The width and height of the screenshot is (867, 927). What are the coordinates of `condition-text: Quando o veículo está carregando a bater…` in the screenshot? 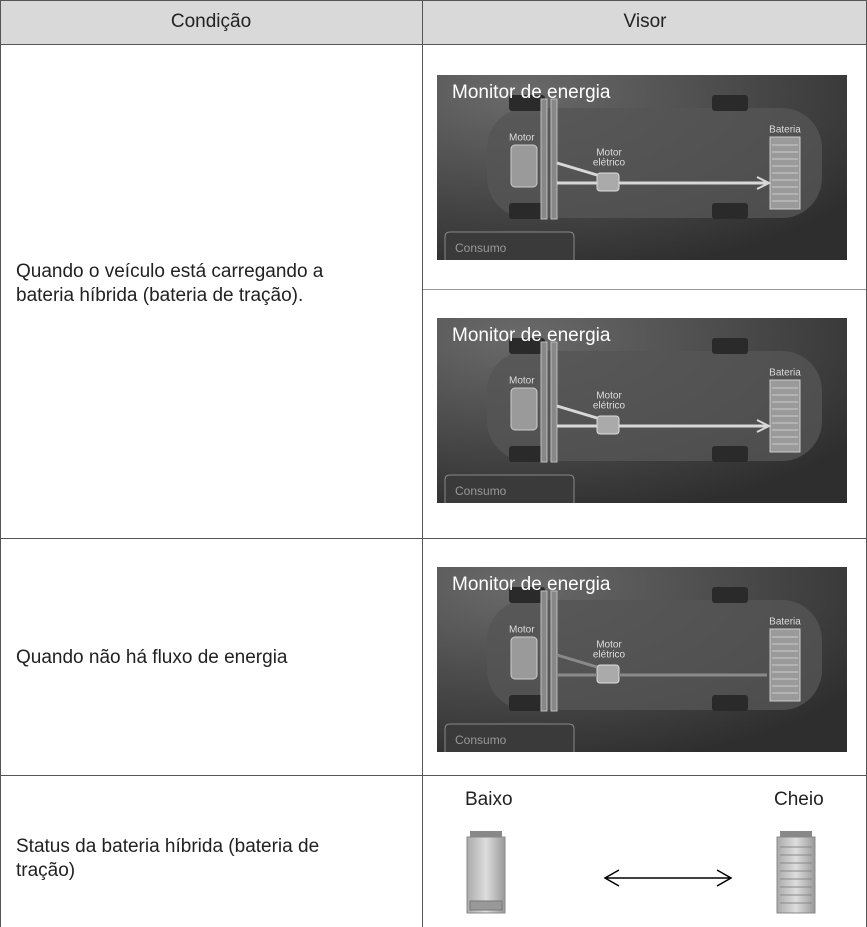 It's located at (170, 283).